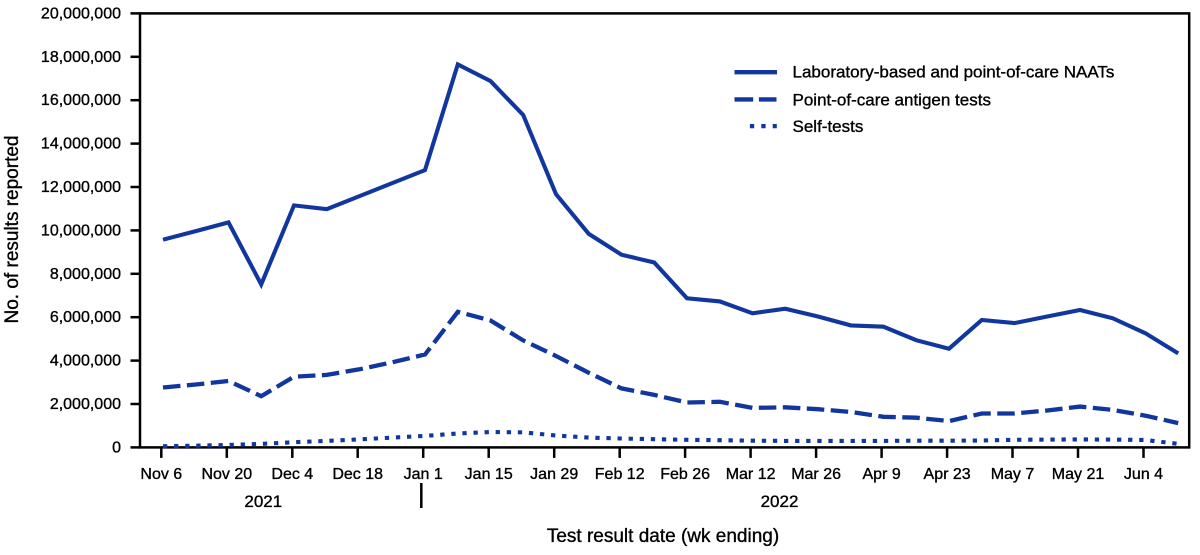 The image size is (1200, 555). What do you see at coordinates (751, 474) in the screenshot?
I see `svg-text: Mar 12` at bounding box center [751, 474].